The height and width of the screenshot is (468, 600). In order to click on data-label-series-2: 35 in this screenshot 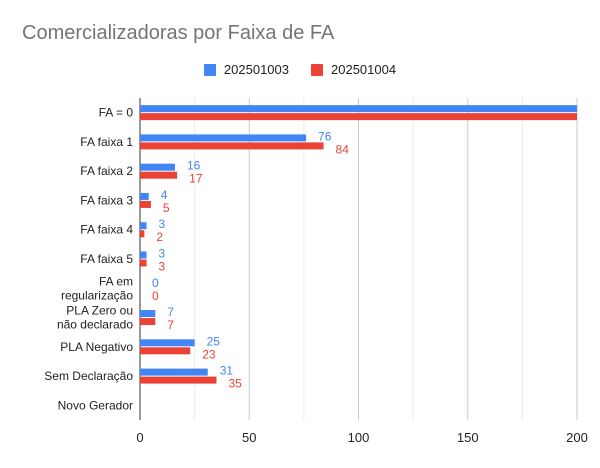, I will do `click(235, 384)`.